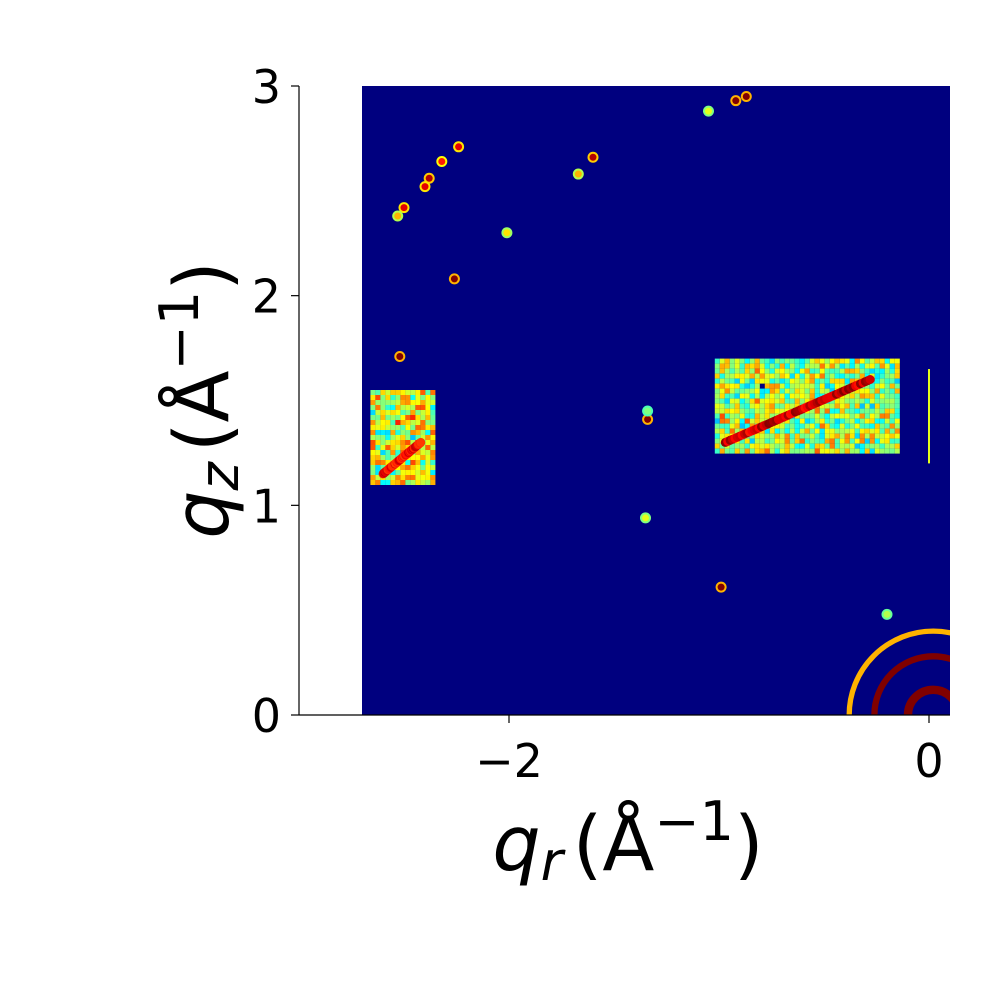  Describe the element at coordinates (266, 87) in the screenshot. I see `y-tick-label: 3` at that location.